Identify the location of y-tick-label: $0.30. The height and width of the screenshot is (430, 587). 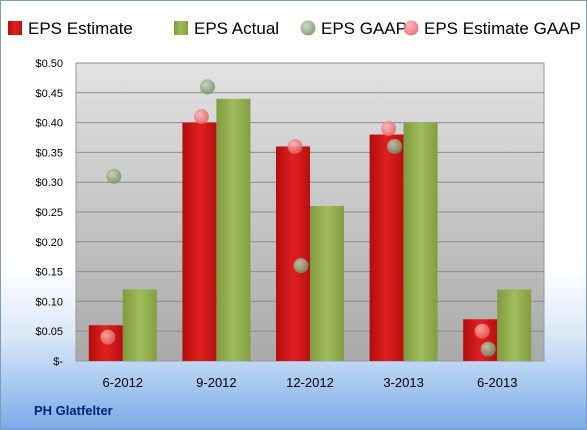
(49, 183).